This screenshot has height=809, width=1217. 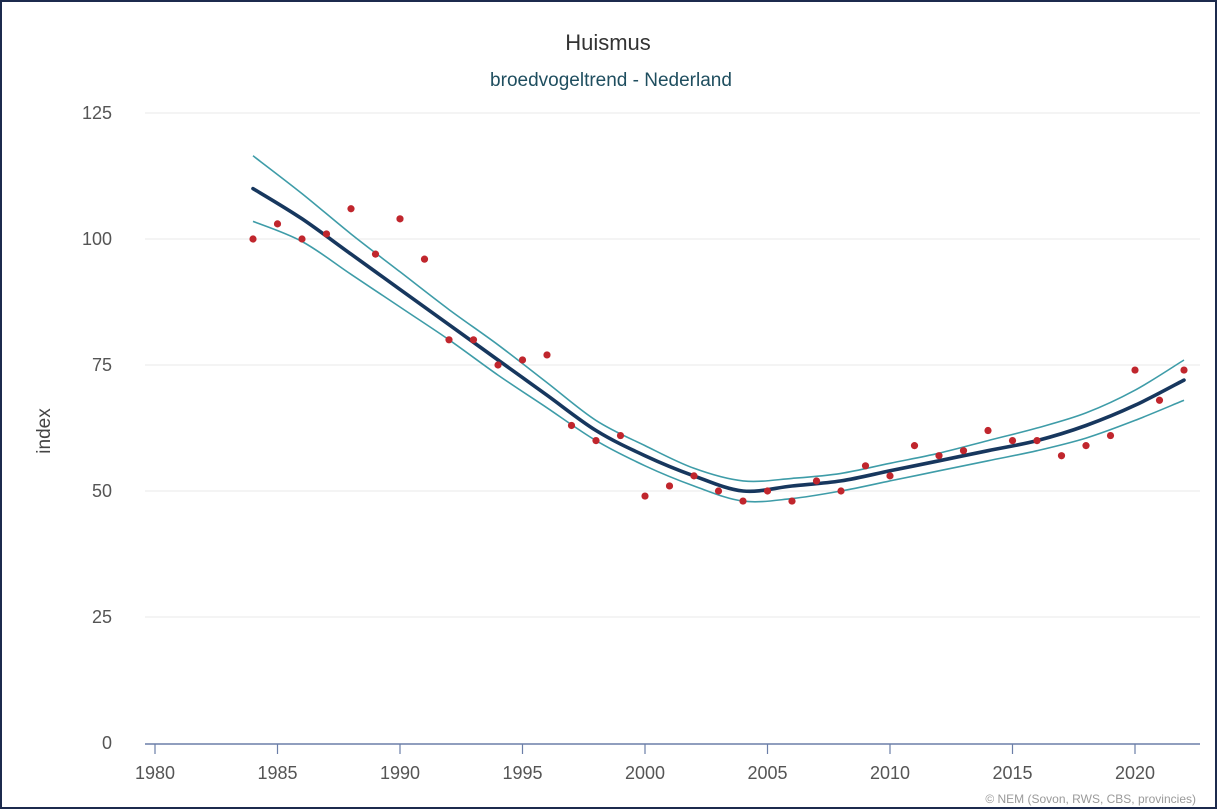 I want to click on y-tick-label-0: 0, so click(x=107, y=743).